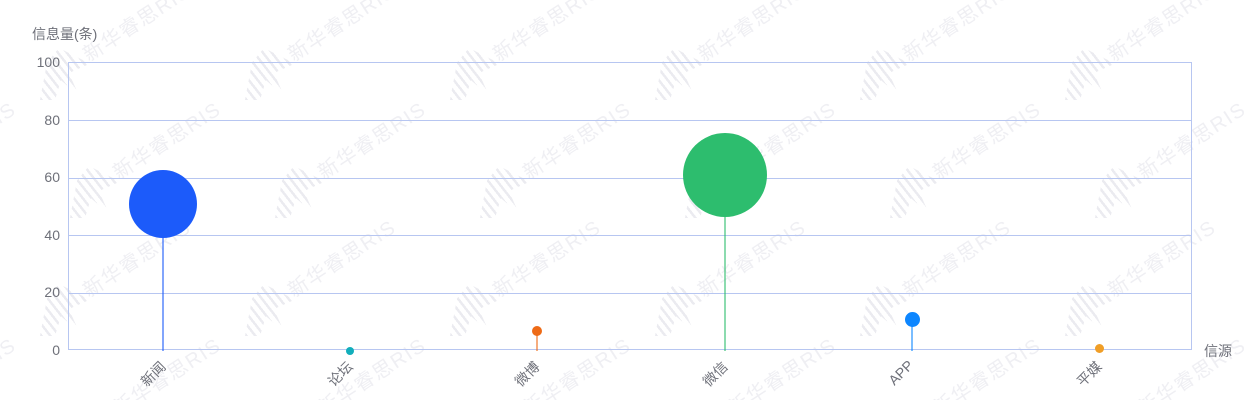 The width and height of the screenshot is (1260, 400). What do you see at coordinates (52, 119) in the screenshot?
I see `y-tick-label-80: 80` at bounding box center [52, 119].